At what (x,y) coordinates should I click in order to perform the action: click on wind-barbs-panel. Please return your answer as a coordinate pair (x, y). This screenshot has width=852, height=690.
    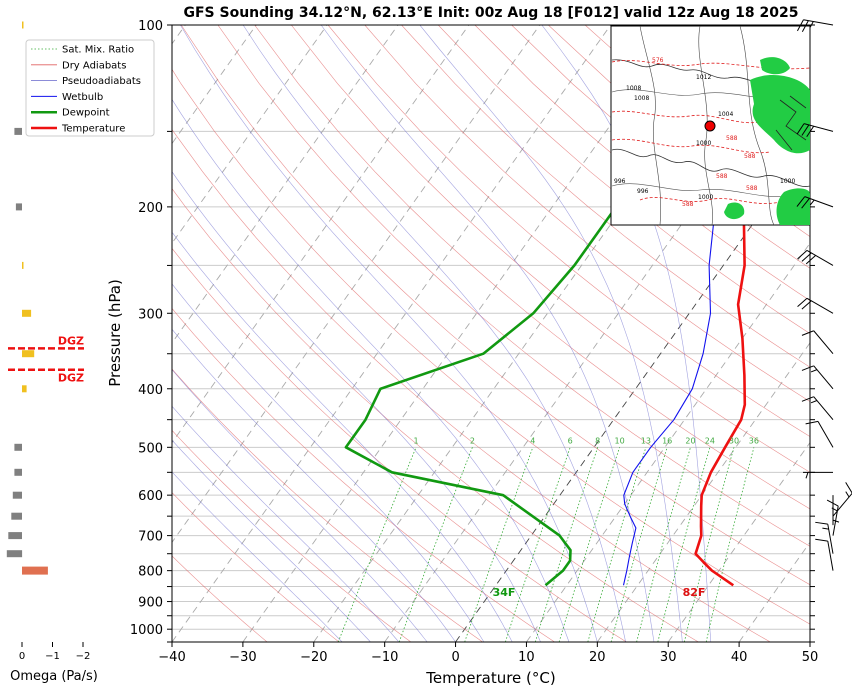
    Looking at the image, I should click on (824, 295).